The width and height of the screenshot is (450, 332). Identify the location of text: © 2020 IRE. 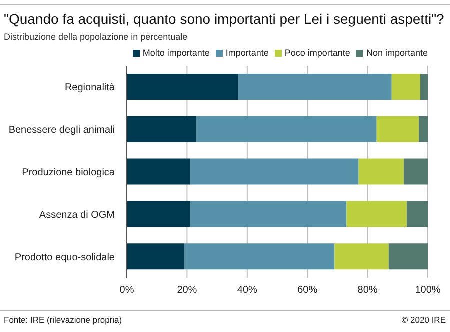
(424, 320).